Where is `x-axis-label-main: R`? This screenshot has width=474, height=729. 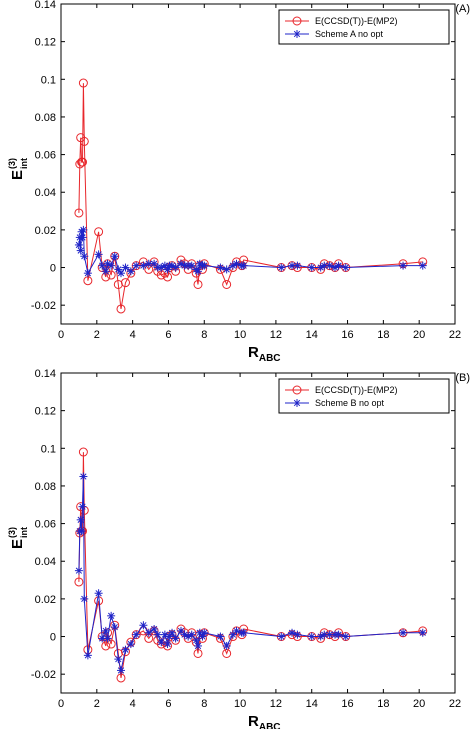
x-axis-label-main: R is located at coordinates (253, 721).